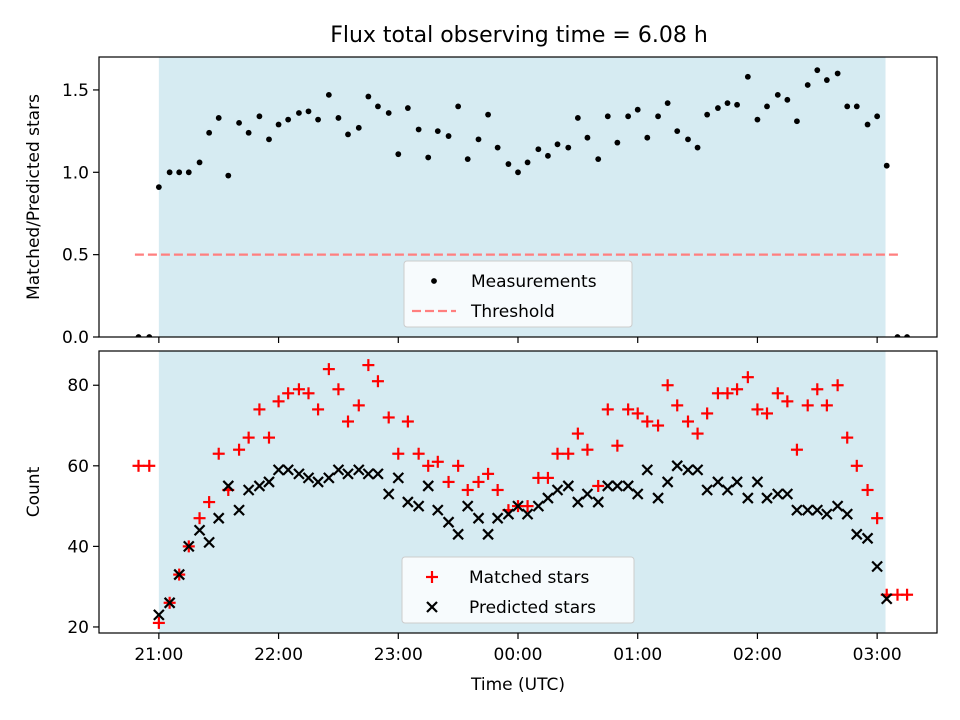  Describe the element at coordinates (78, 547) in the screenshot. I see `y-tick-label: 40` at that location.